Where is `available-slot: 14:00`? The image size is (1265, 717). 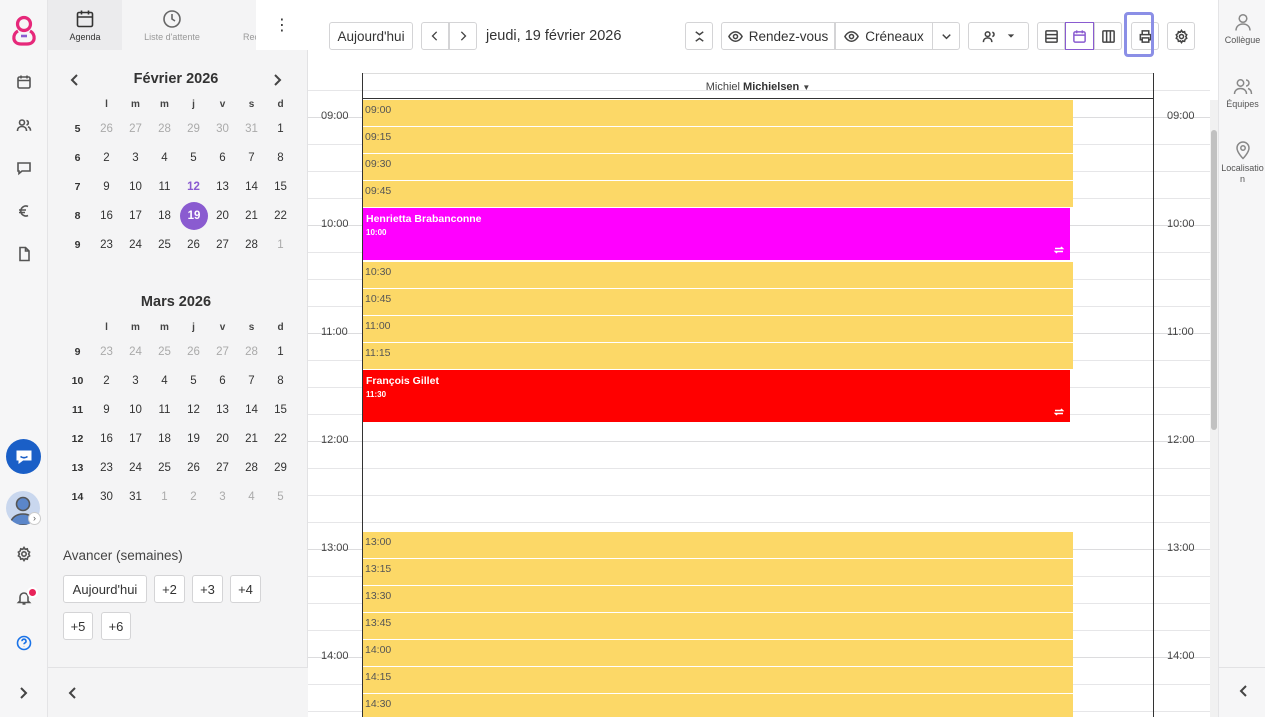 available-slot: 14:00 is located at coordinates (718, 653).